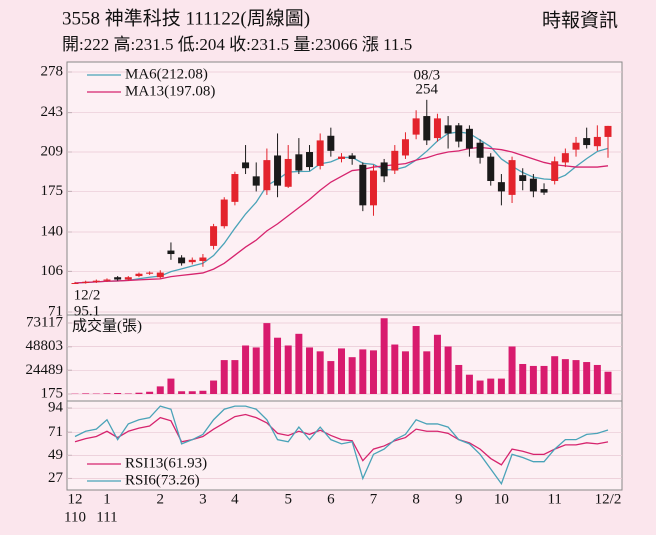 The width and height of the screenshot is (656, 535). I want to click on annotation-value: 254, so click(427, 89).